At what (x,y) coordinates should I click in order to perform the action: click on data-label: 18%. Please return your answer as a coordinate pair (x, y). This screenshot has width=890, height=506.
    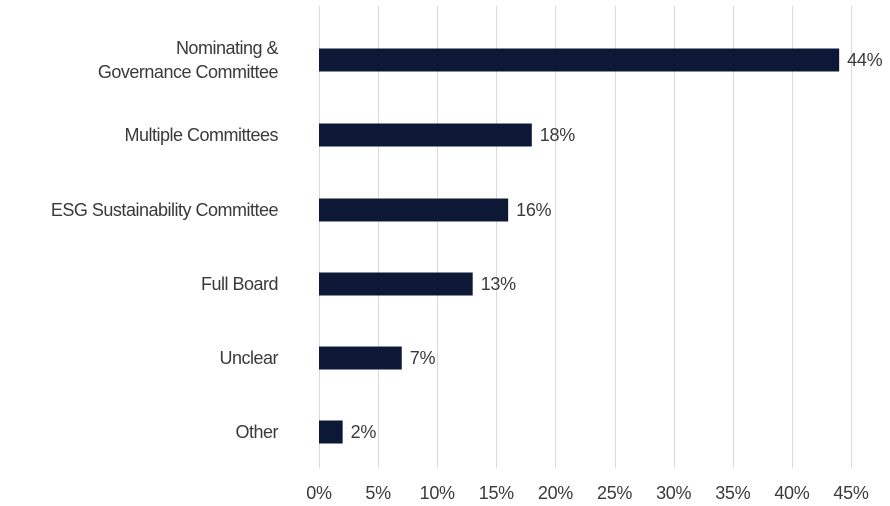
    Looking at the image, I should click on (557, 135).